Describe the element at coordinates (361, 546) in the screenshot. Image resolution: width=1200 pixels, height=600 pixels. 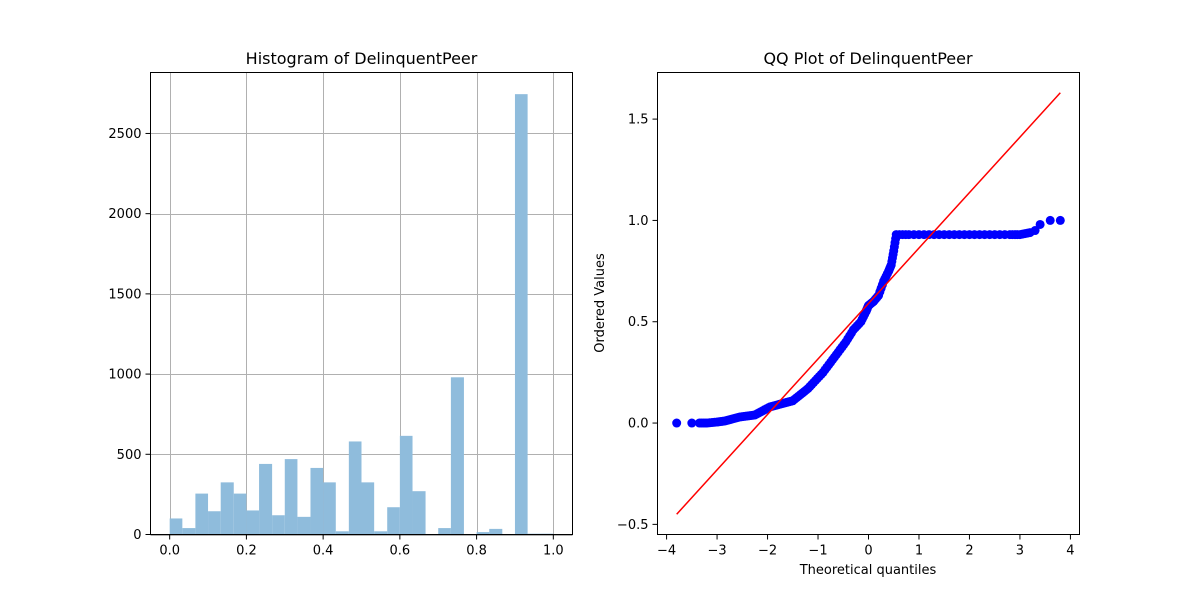
I see `histogram-x-ticks: 0.0 0.2 0.4 0.6 0.8 1.0` at that location.